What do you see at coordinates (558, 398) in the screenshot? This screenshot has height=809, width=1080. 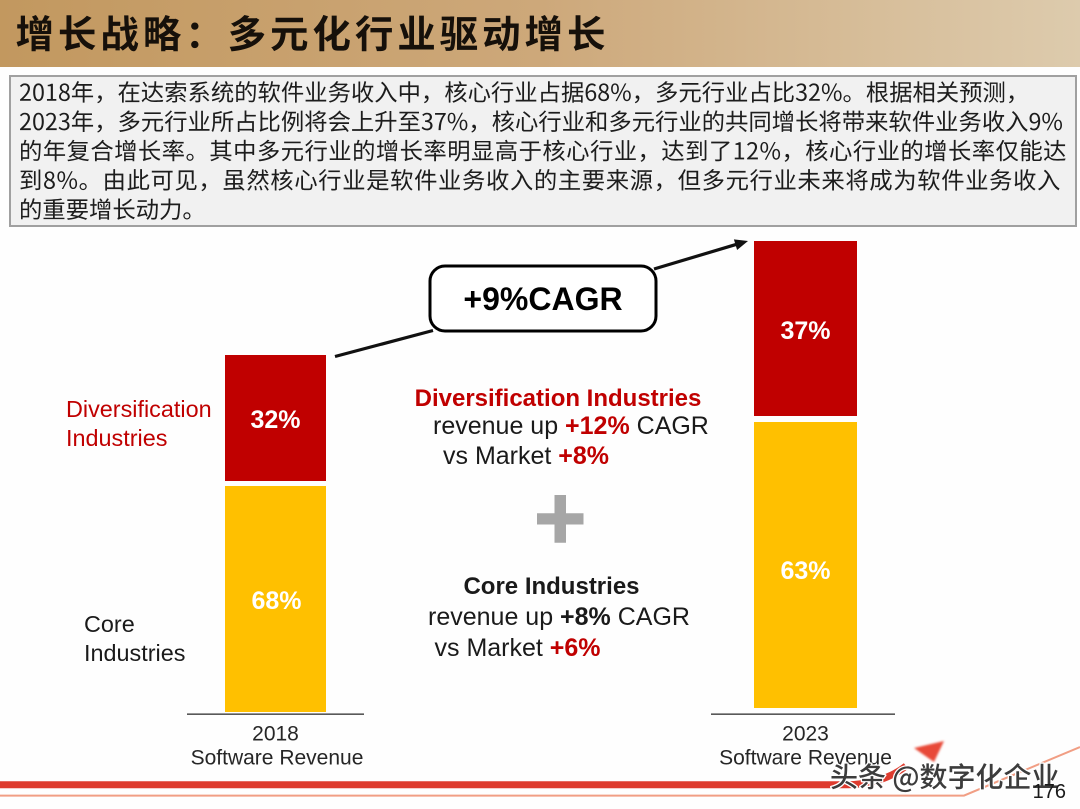 I see `svg-text: Diversification Industries` at bounding box center [558, 398].